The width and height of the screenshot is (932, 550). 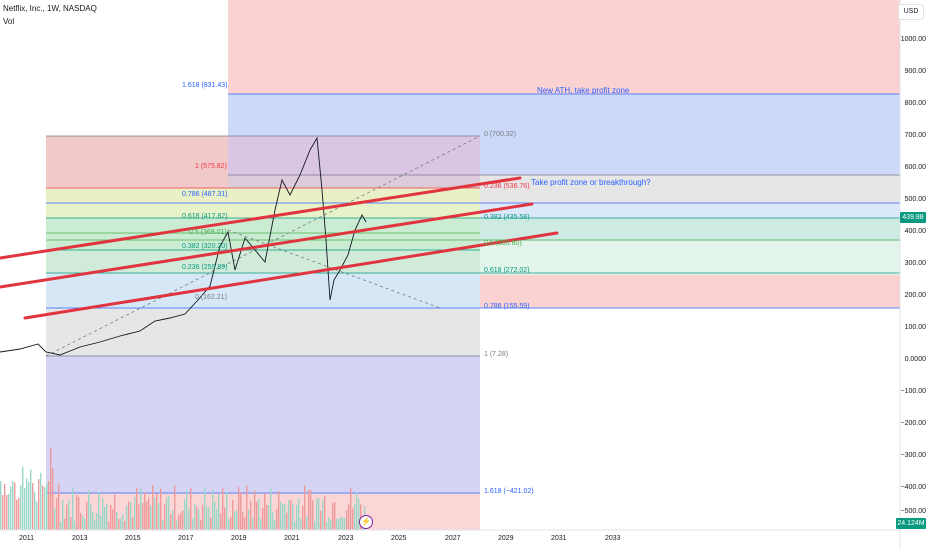 What do you see at coordinates (613, 538) in the screenshot?
I see `time-tick: 2033` at bounding box center [613, 538].